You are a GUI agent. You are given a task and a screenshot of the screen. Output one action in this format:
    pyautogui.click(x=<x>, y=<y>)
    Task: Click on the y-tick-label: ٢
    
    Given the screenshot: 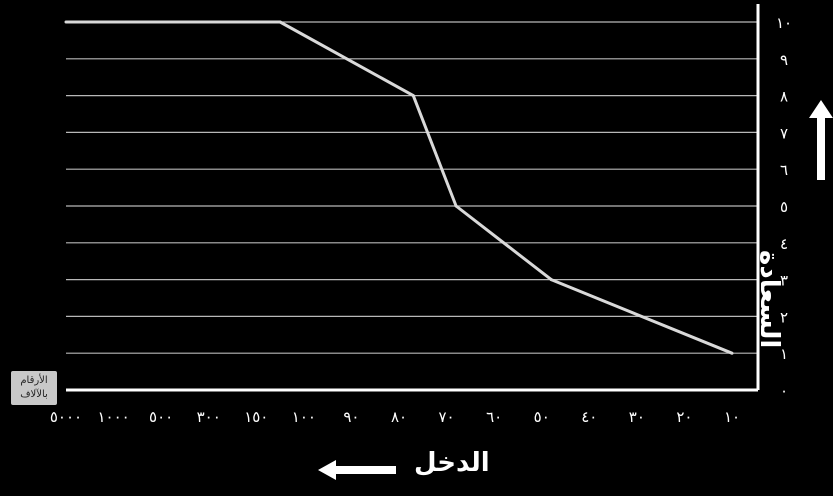 What is the action you would take?
    pyautogui.click(x=784, y=317)
    